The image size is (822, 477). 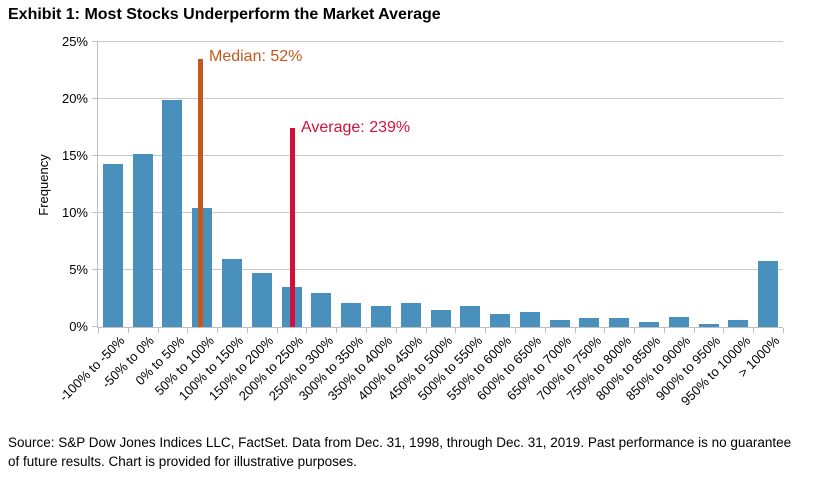 I want to click on y-tick-label: 20%, so click(x=74, y=98).